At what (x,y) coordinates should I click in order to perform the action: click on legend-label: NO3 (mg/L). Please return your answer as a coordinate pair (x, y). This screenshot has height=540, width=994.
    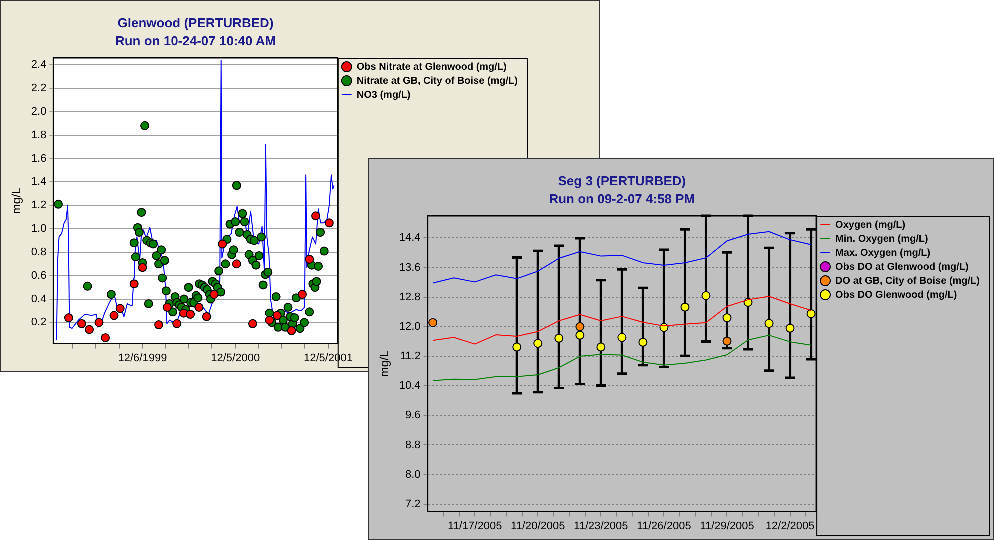
    Looking at the image, I should click on (383, 95).